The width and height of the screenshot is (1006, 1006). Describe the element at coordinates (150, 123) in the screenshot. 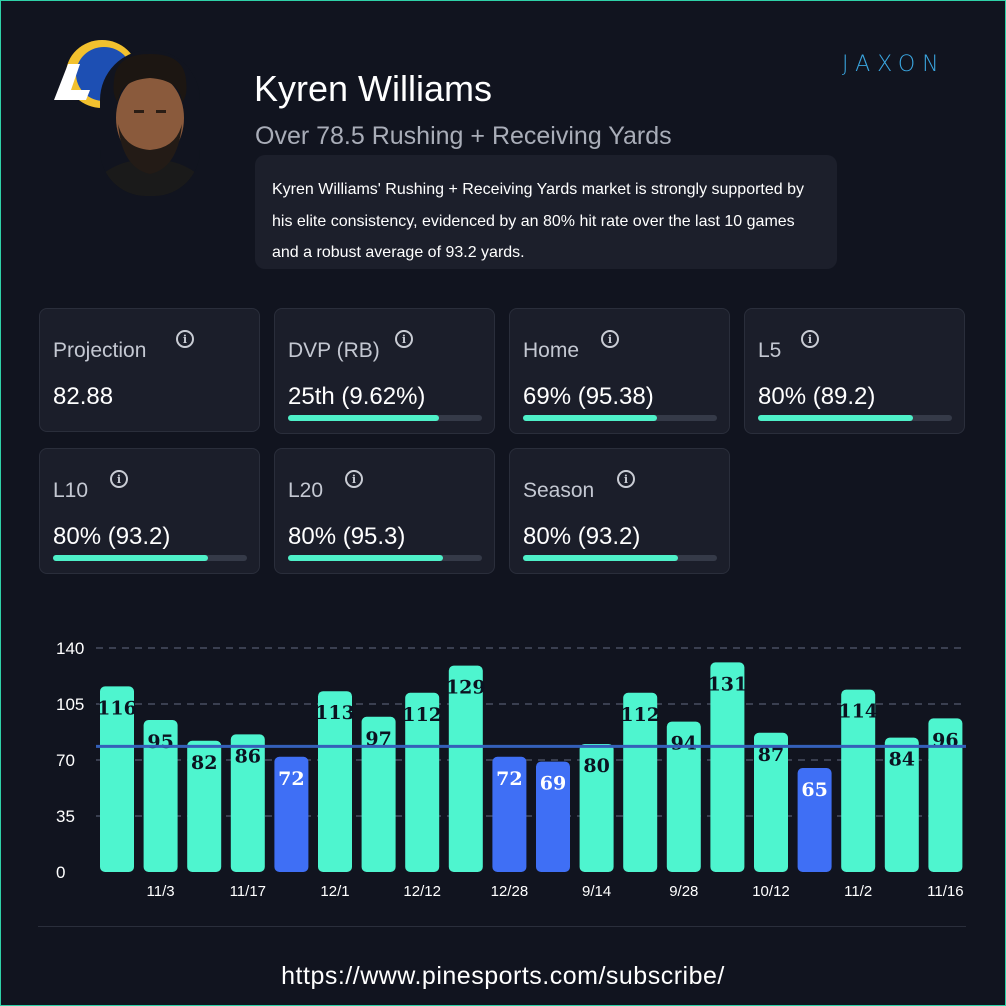

I see `player-avatar` at that location.